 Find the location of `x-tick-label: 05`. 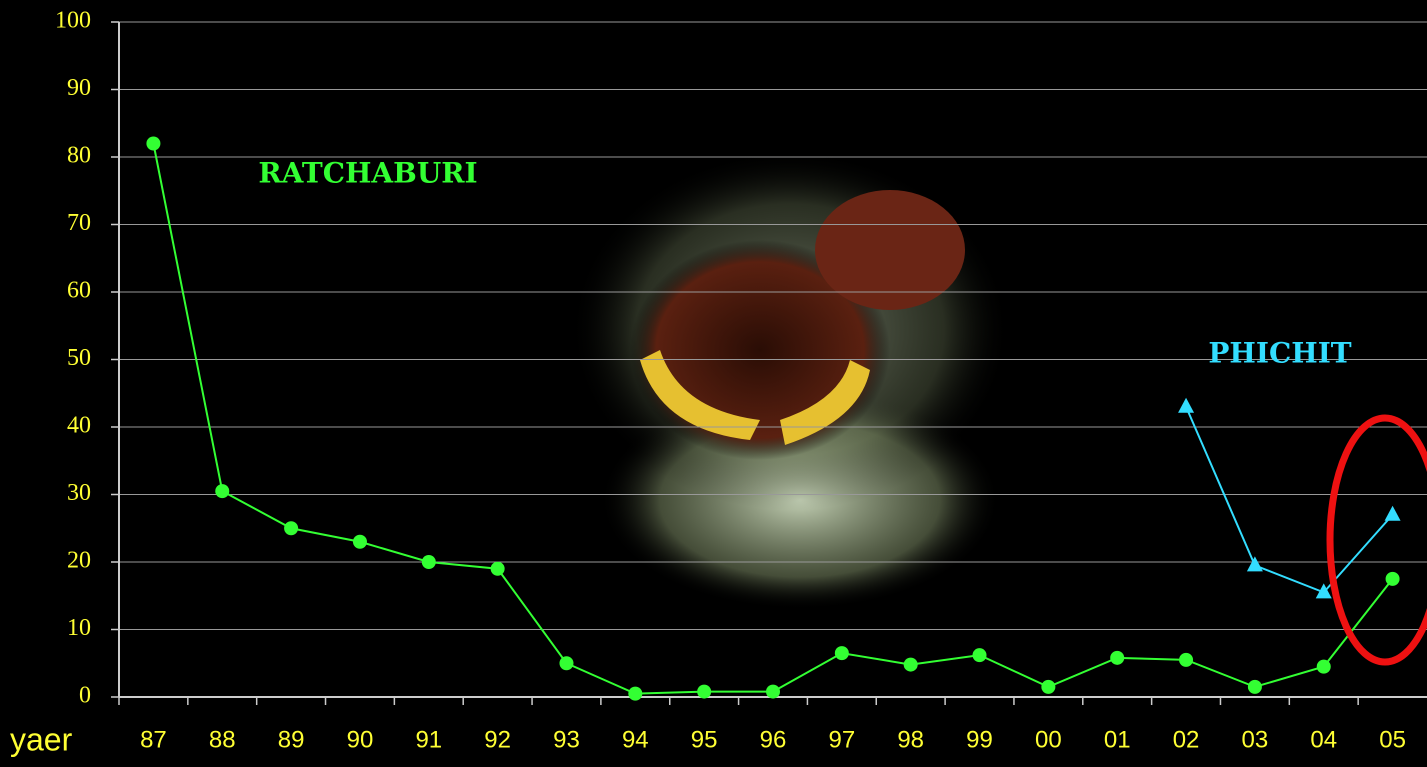

x-tick-label: 05 is located at coordinates (1392, 739).